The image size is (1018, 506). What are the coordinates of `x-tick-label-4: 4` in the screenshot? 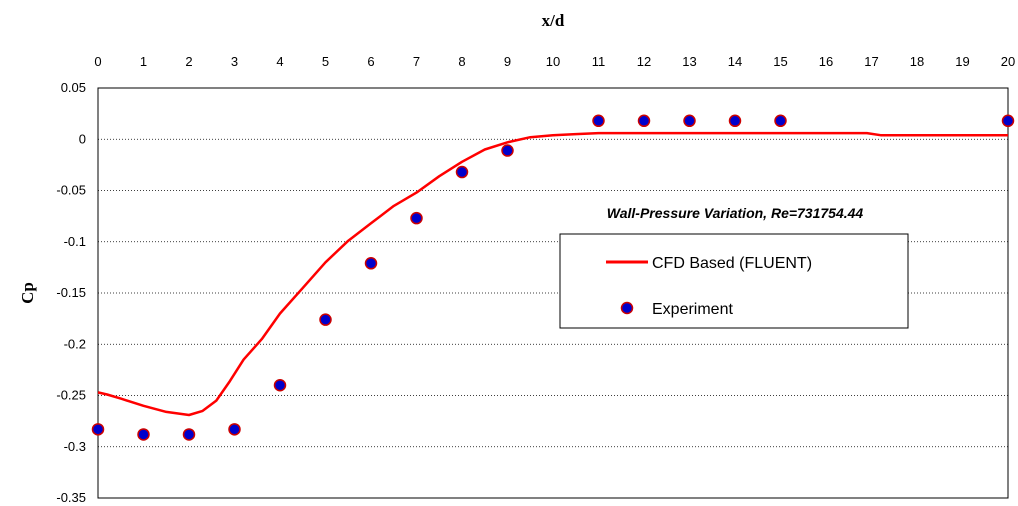 It's located at (279, 61).